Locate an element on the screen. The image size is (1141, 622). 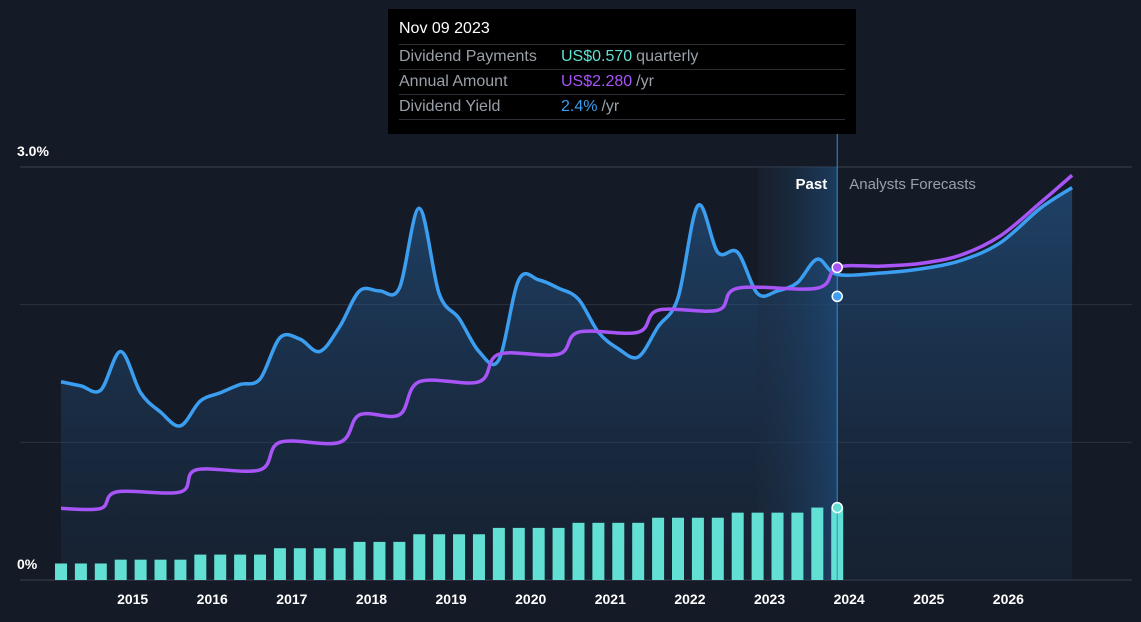
x-tick-label: 2015 is located at coordinates (132, 599).